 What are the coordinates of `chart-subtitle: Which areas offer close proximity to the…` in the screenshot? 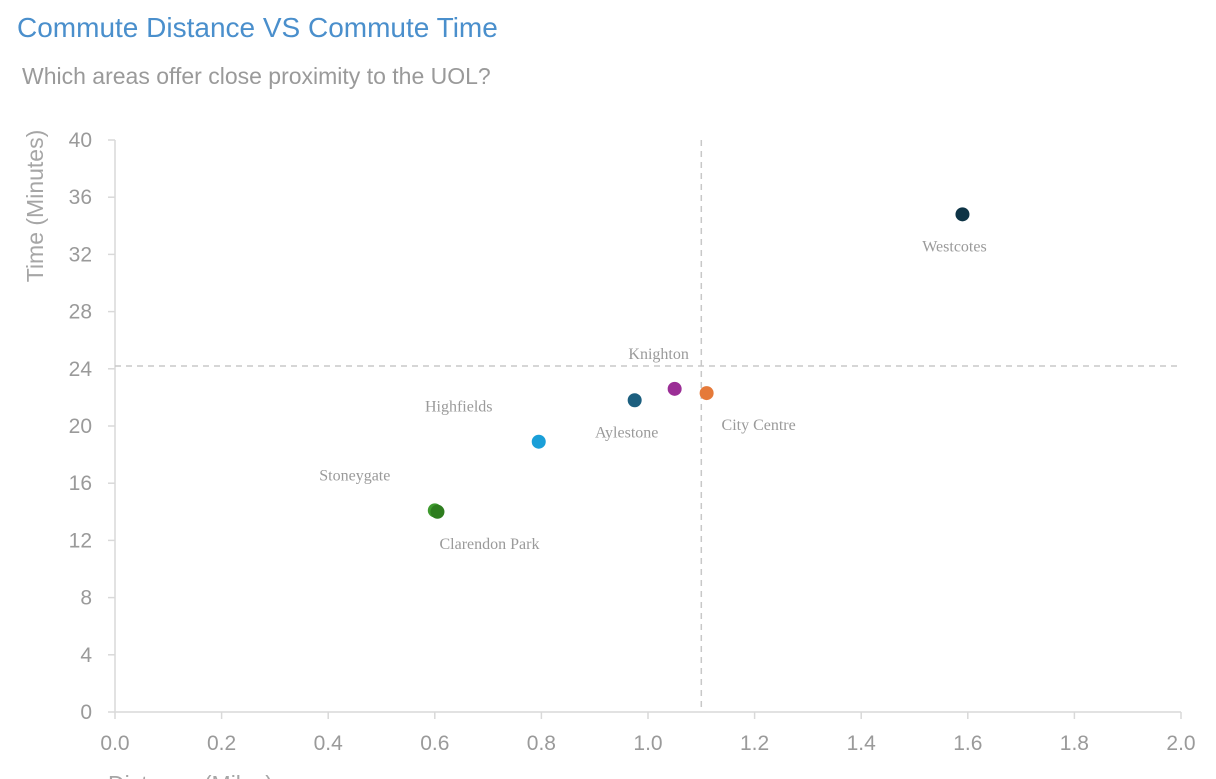 It's located at (256, 76).